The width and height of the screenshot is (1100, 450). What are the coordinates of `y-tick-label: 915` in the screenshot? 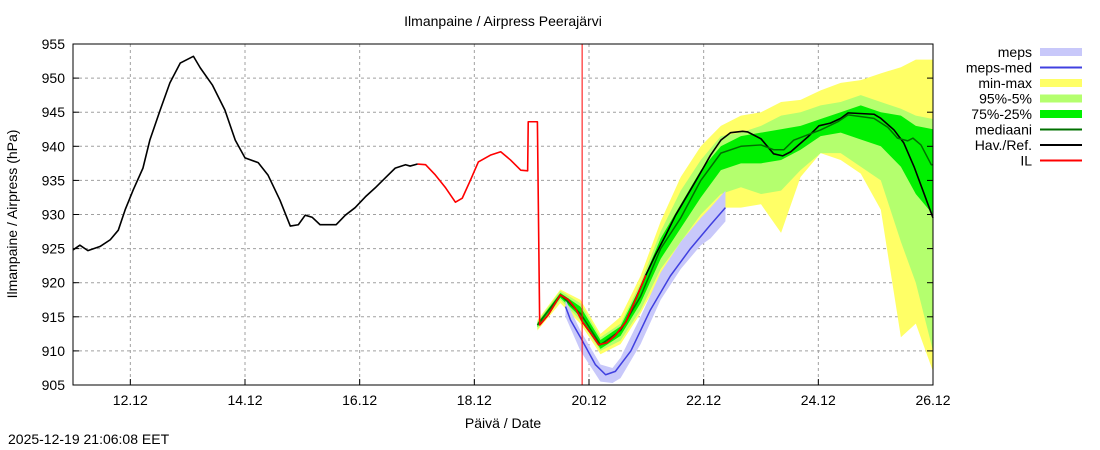 It's located at (54, 317).